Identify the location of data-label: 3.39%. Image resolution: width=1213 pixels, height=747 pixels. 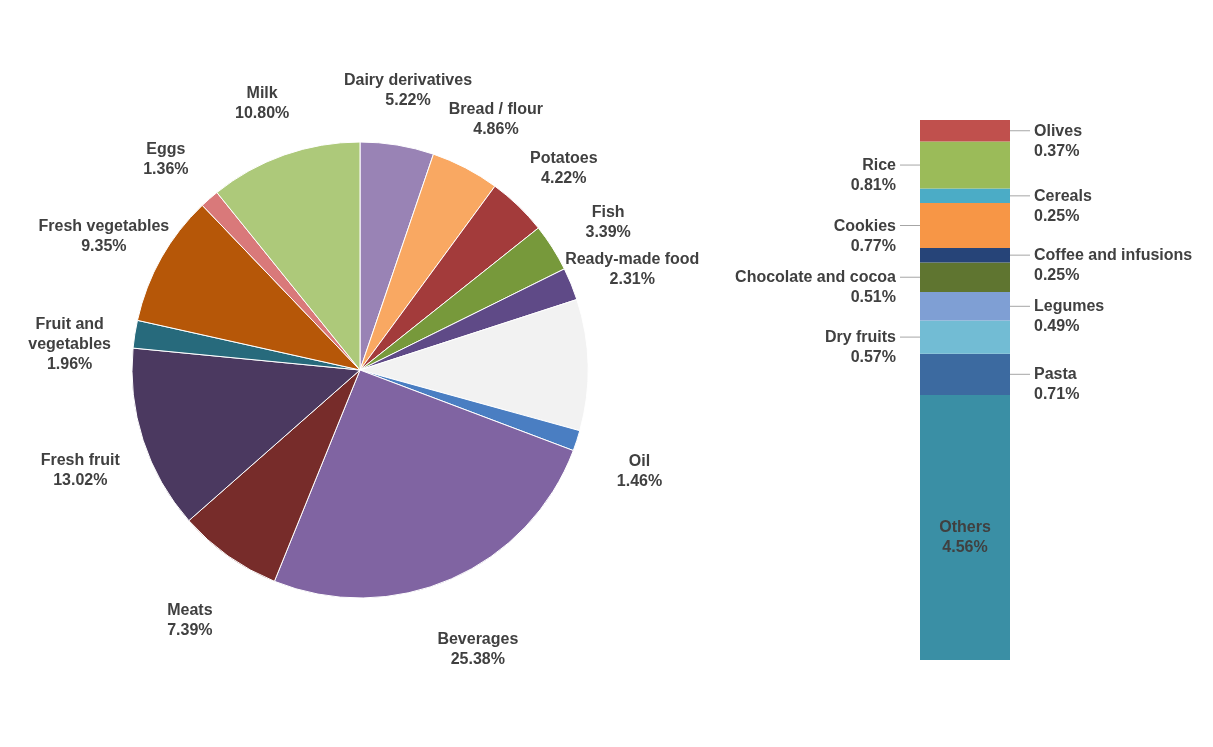
(608, 232).